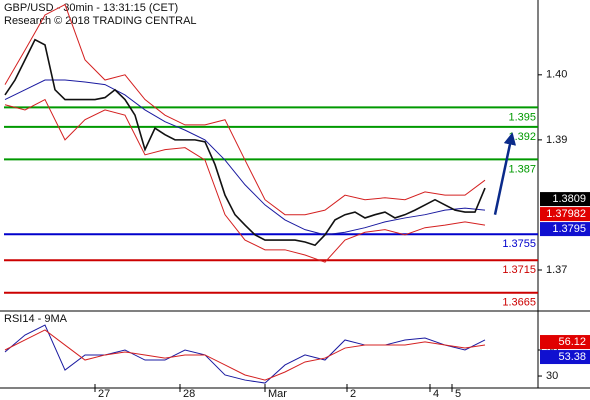 The height and width of the screenshot is (400, 590). What do you see at coordinates (519, 303) in the screenshot?
I see `level-label: 1.3665` at bounding box center [519, 303].